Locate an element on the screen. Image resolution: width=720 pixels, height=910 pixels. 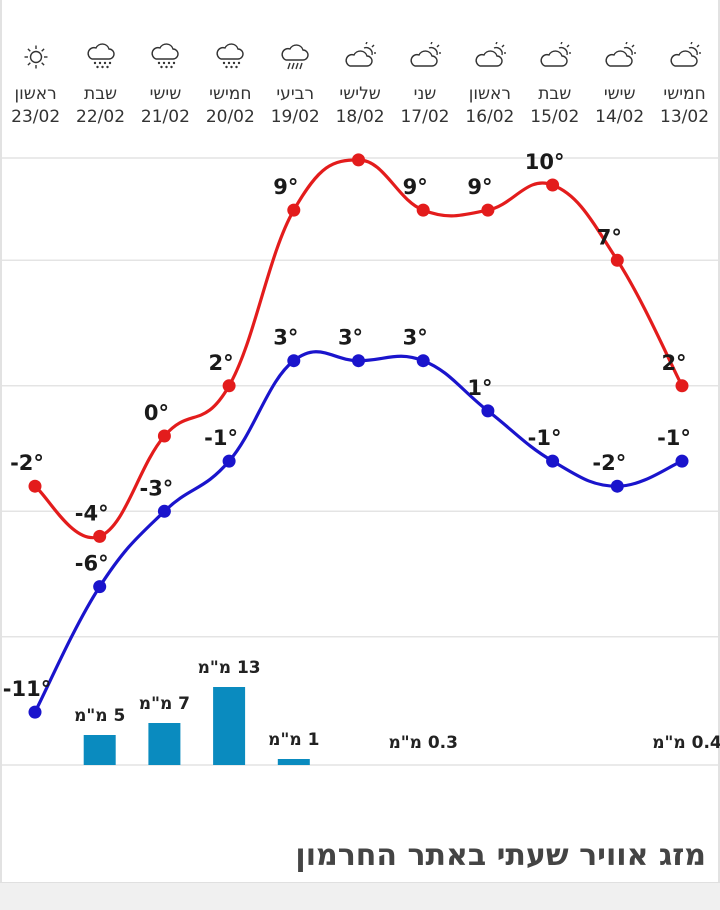
day-column: שבת 22/02 is located at coordinates (100, 92).